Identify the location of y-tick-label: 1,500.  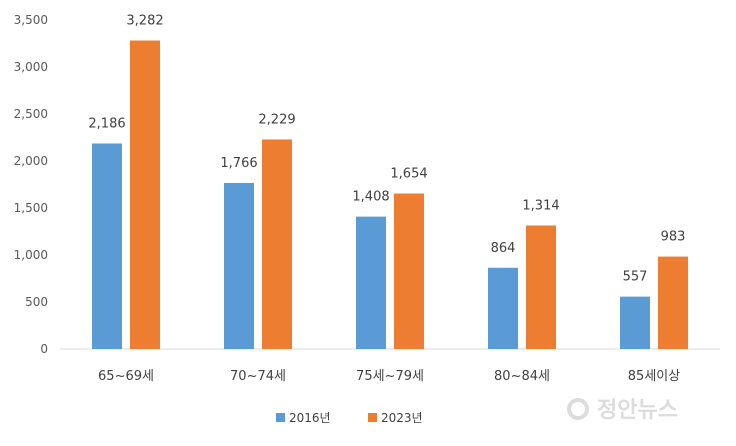
(31, 208).